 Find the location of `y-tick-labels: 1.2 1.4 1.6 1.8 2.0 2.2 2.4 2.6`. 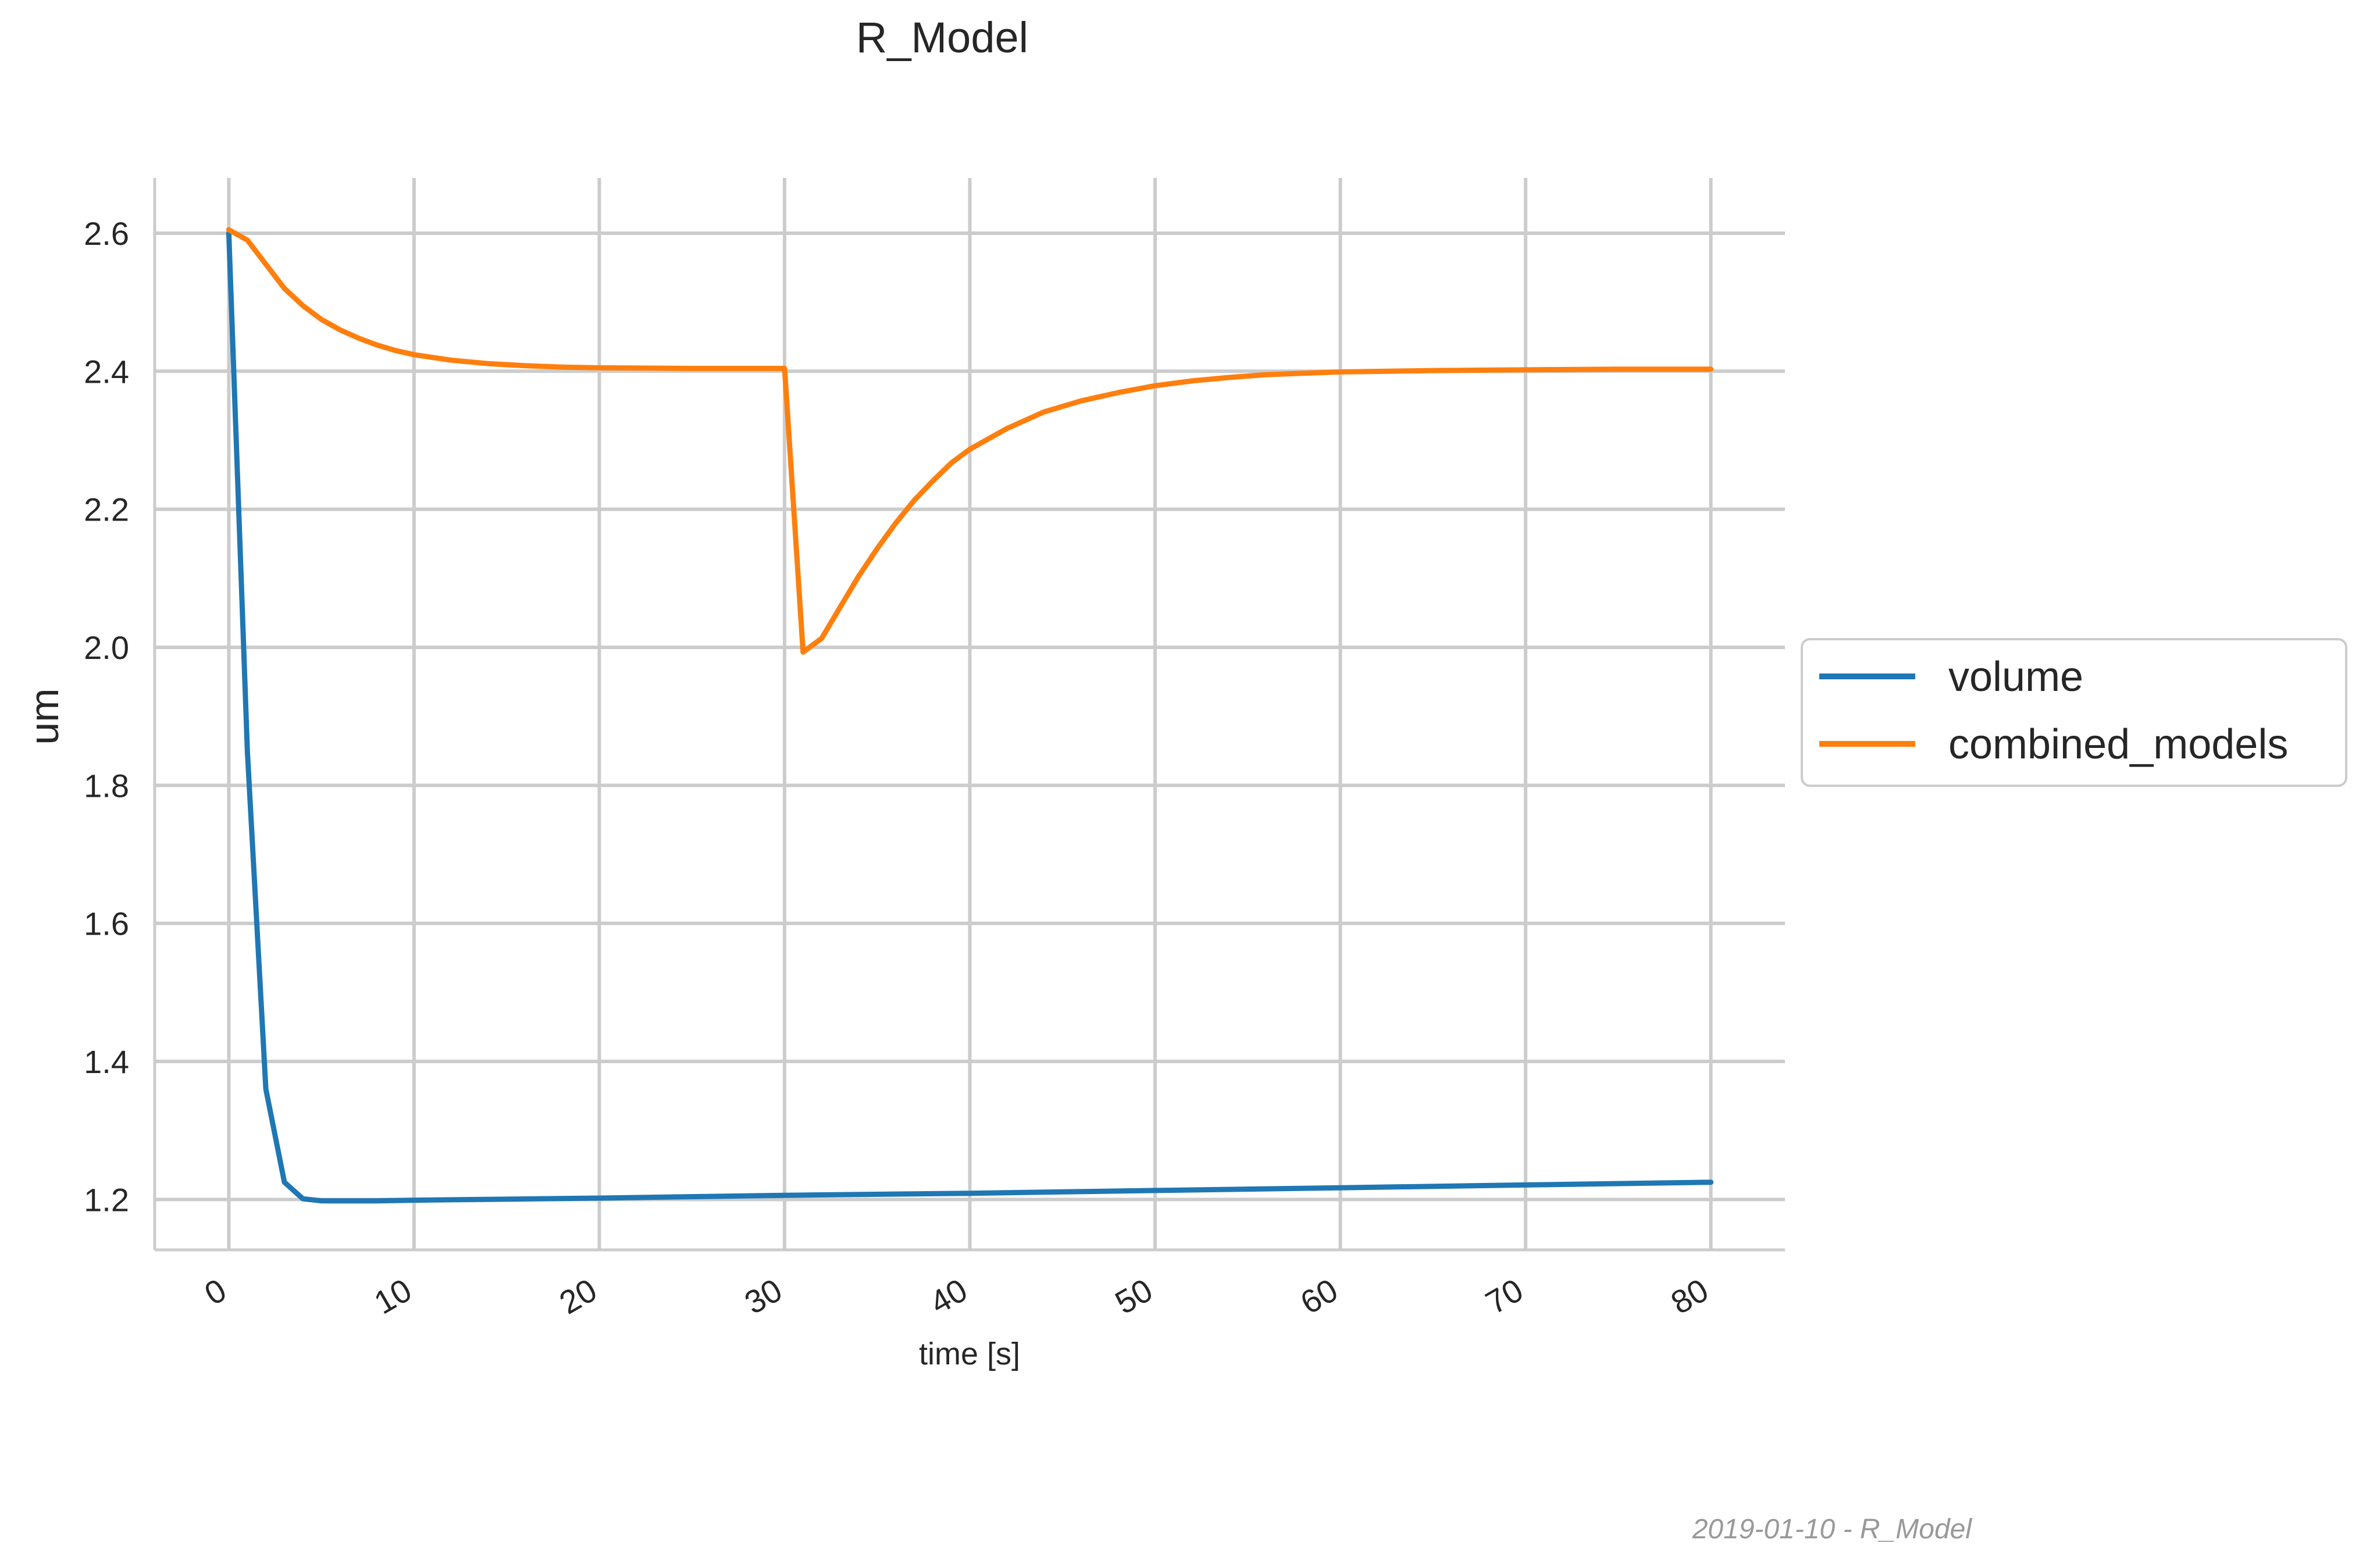

y-tick-labels: 1.2 1.4 1.6 1.8 2.0 2.2 2.4 2.6 is located at coordinates (106, 716).